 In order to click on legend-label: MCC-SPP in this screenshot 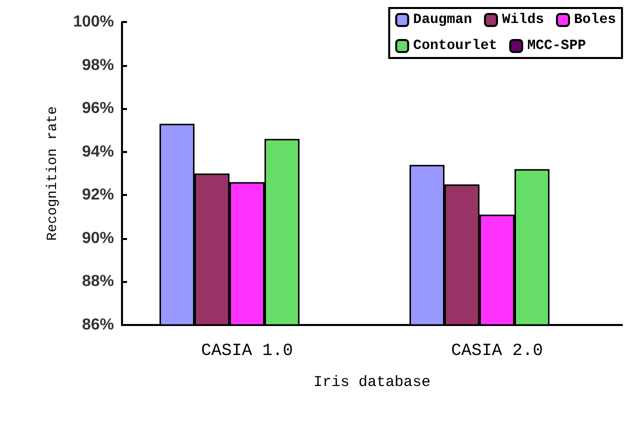, I will do `click(556, 46)`.